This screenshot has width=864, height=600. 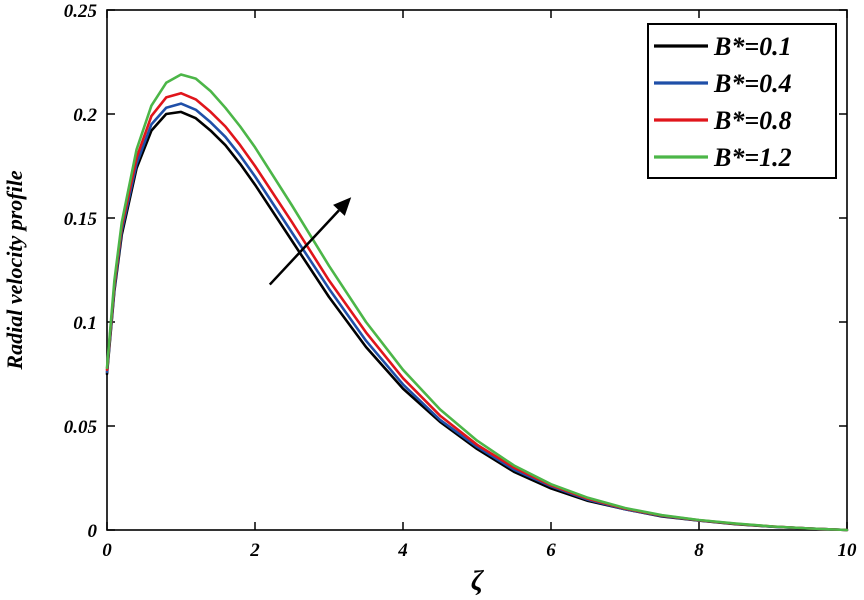 I want to click on y-tick-label: 0.15, so click(x=81, y=219).